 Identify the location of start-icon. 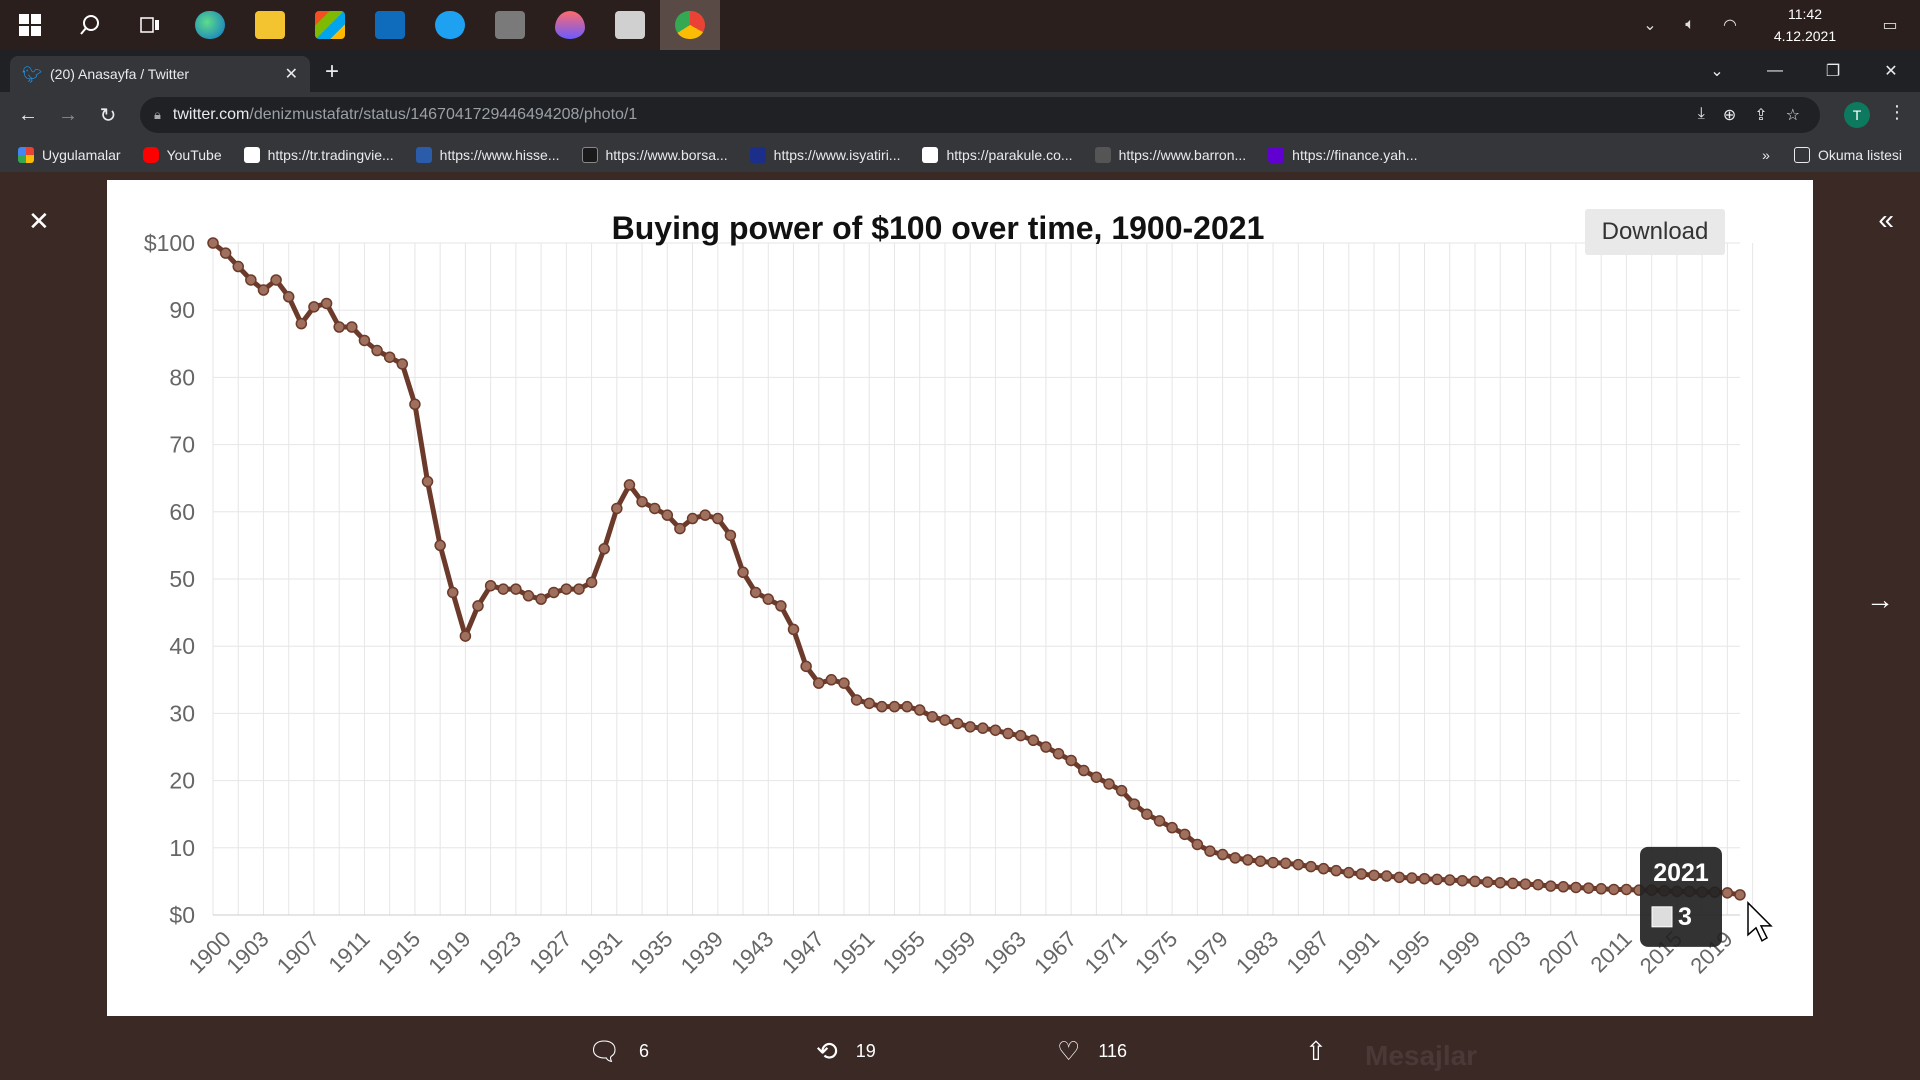
(30, 25).